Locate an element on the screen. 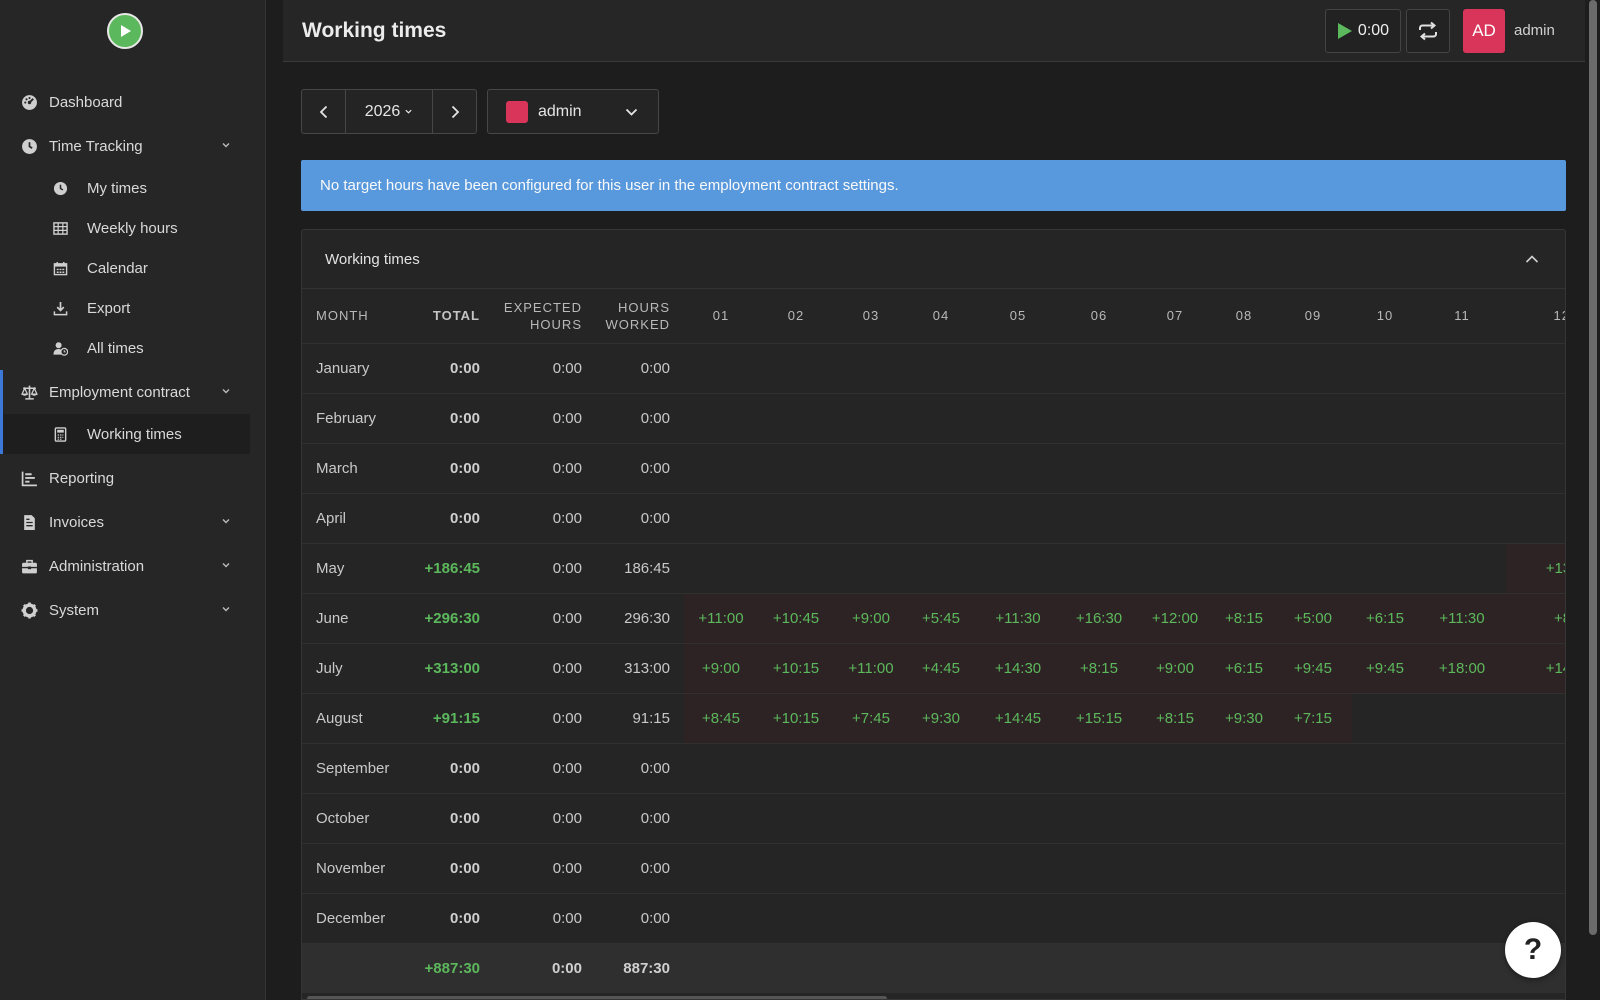  sidebar-item-invoices: Invoices is located at coordinates (133, 522).